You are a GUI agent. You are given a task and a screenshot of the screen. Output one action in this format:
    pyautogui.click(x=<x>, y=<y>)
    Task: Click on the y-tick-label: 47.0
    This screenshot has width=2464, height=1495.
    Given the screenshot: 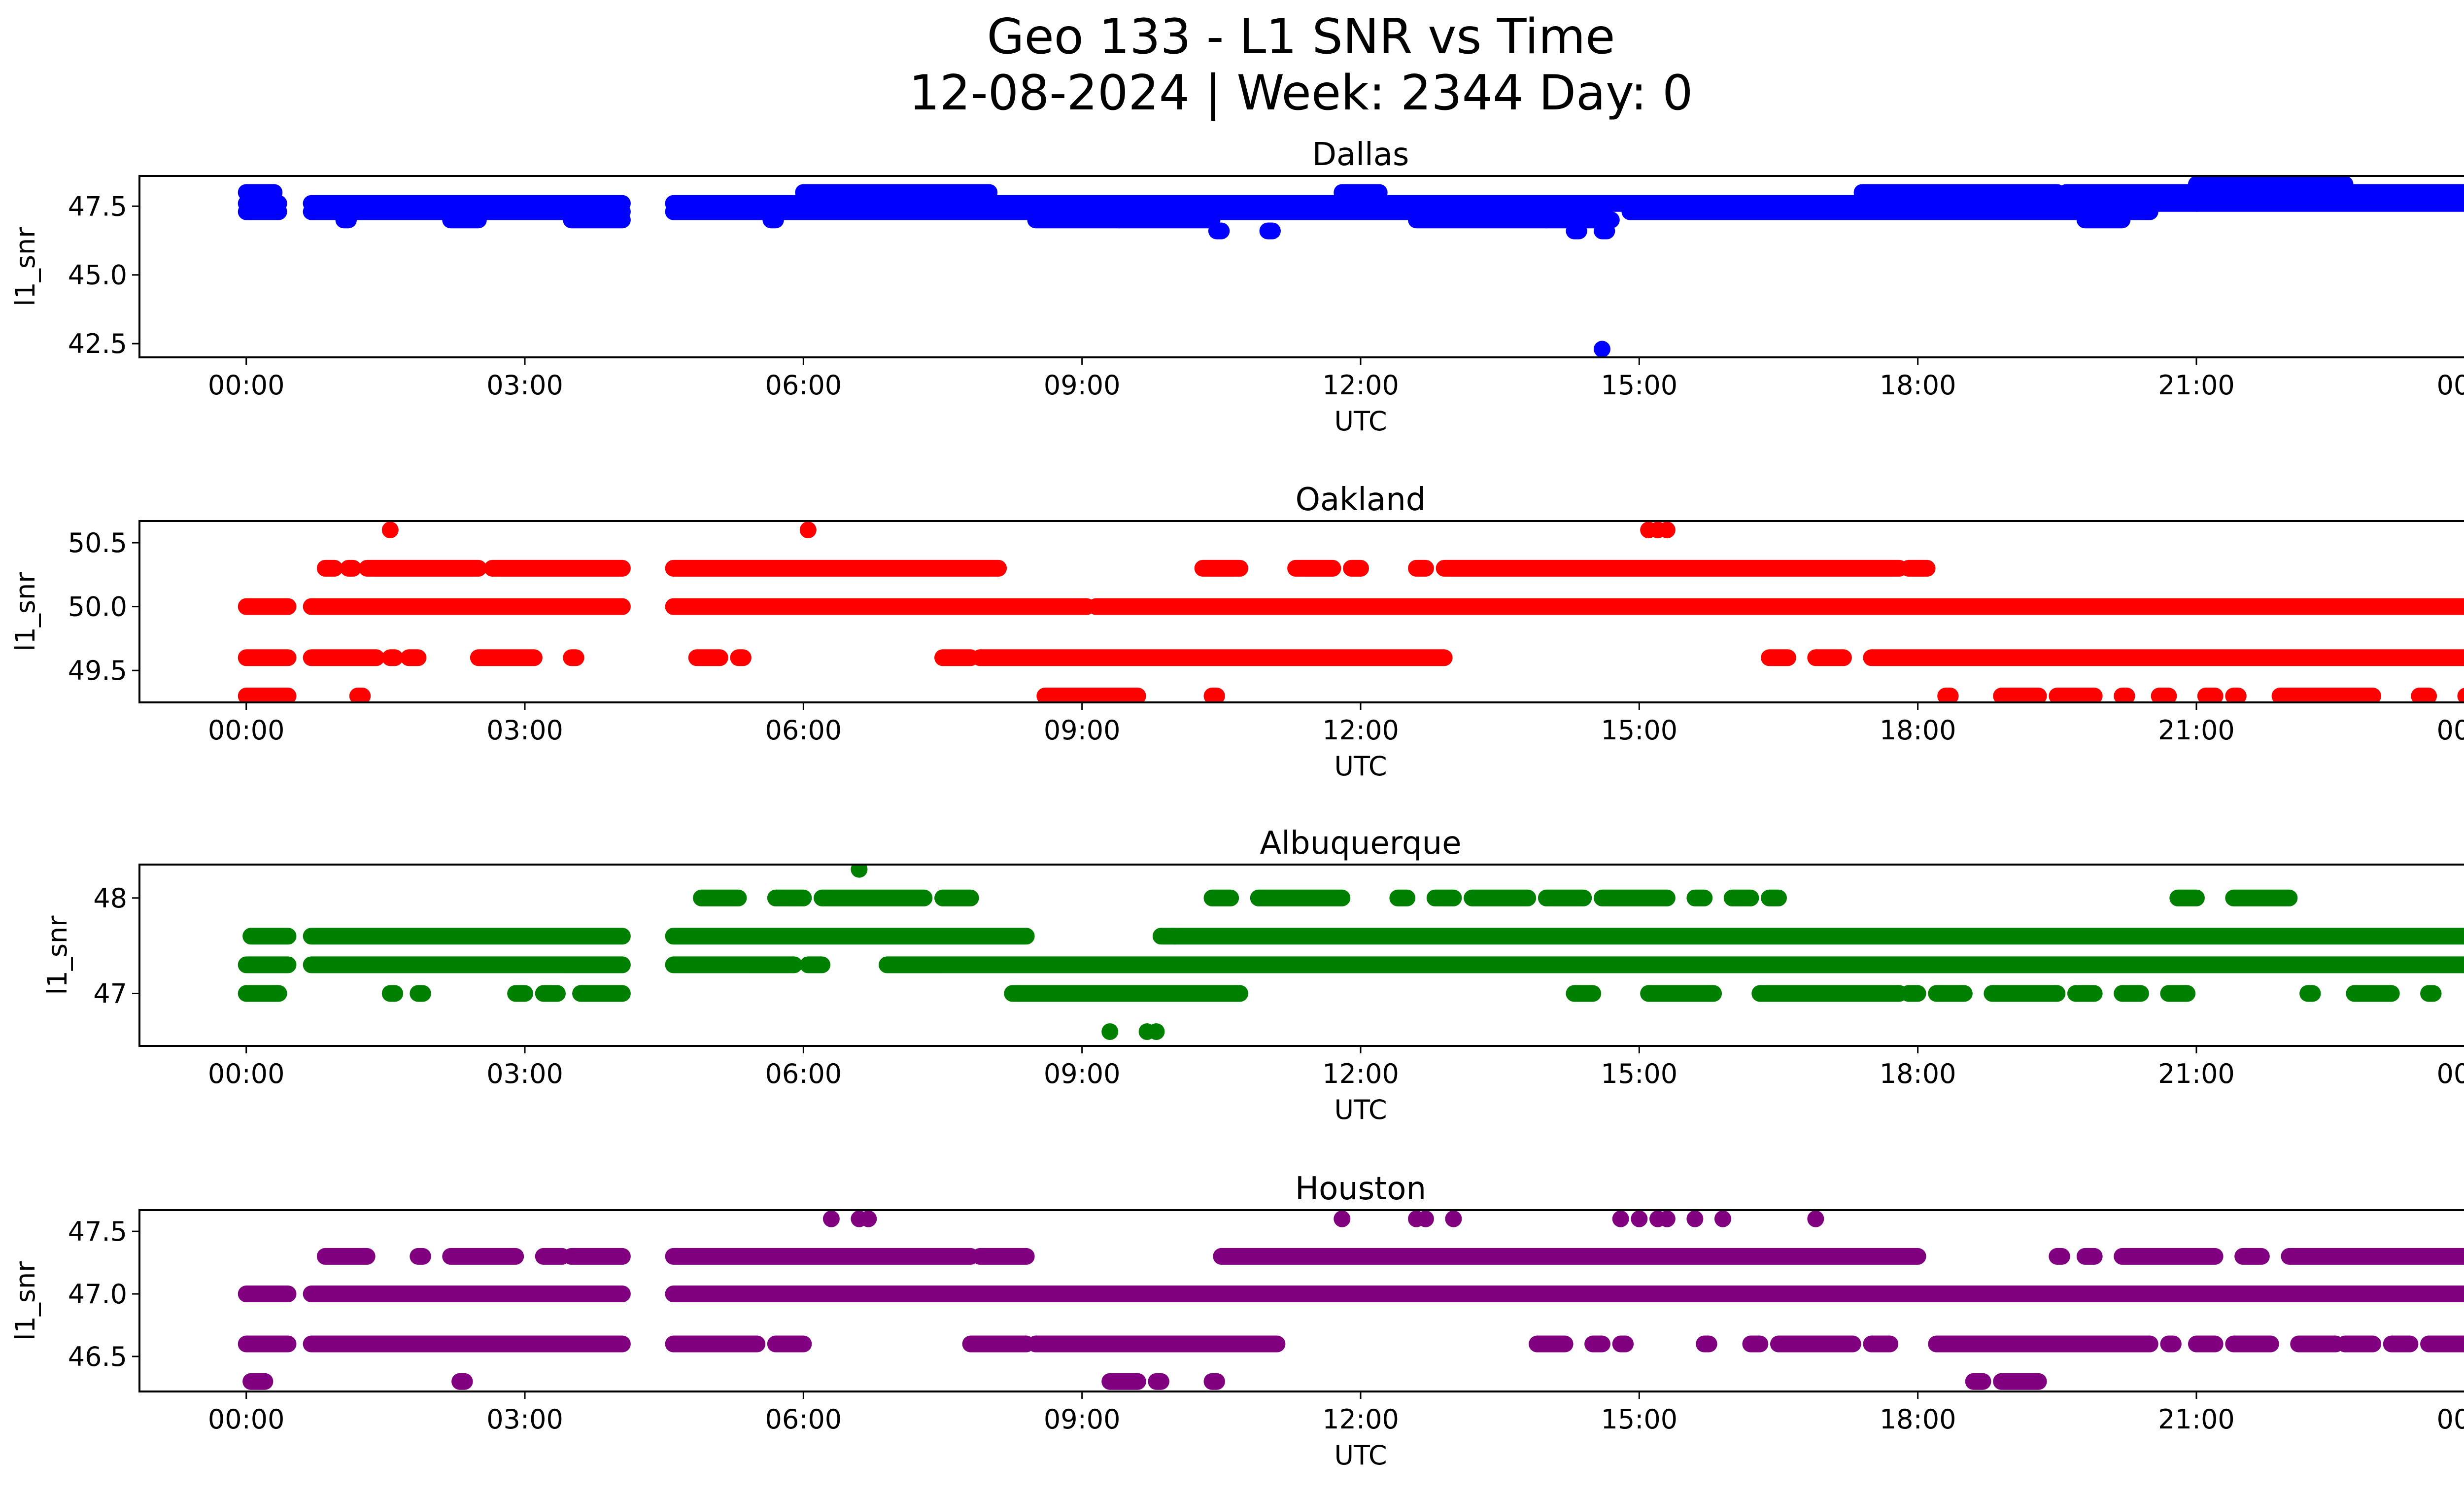 What is the action you would take?
    pyautogui.click(x=97, y=1294)
    